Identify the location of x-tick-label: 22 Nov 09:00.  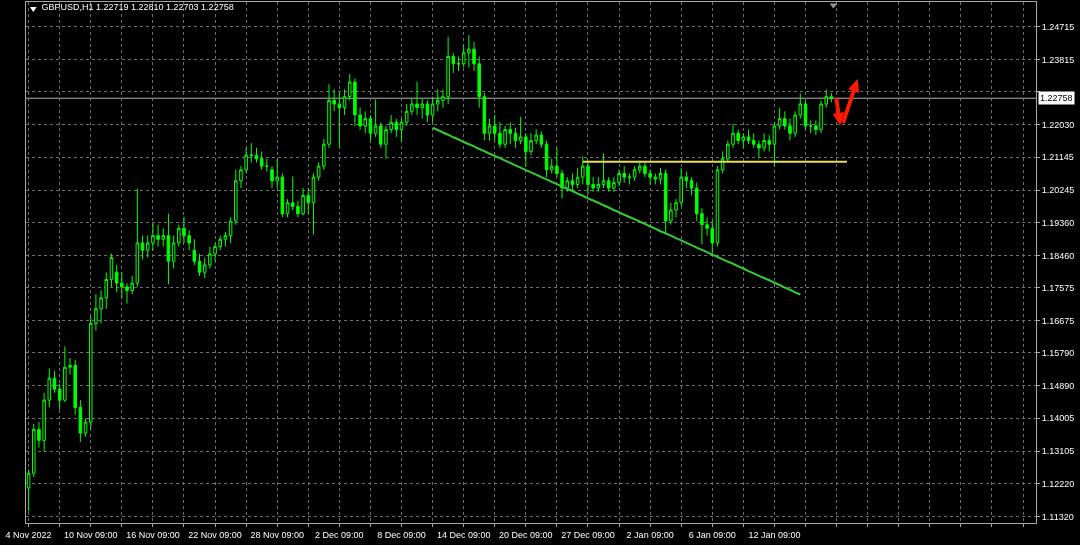
(215, 534).